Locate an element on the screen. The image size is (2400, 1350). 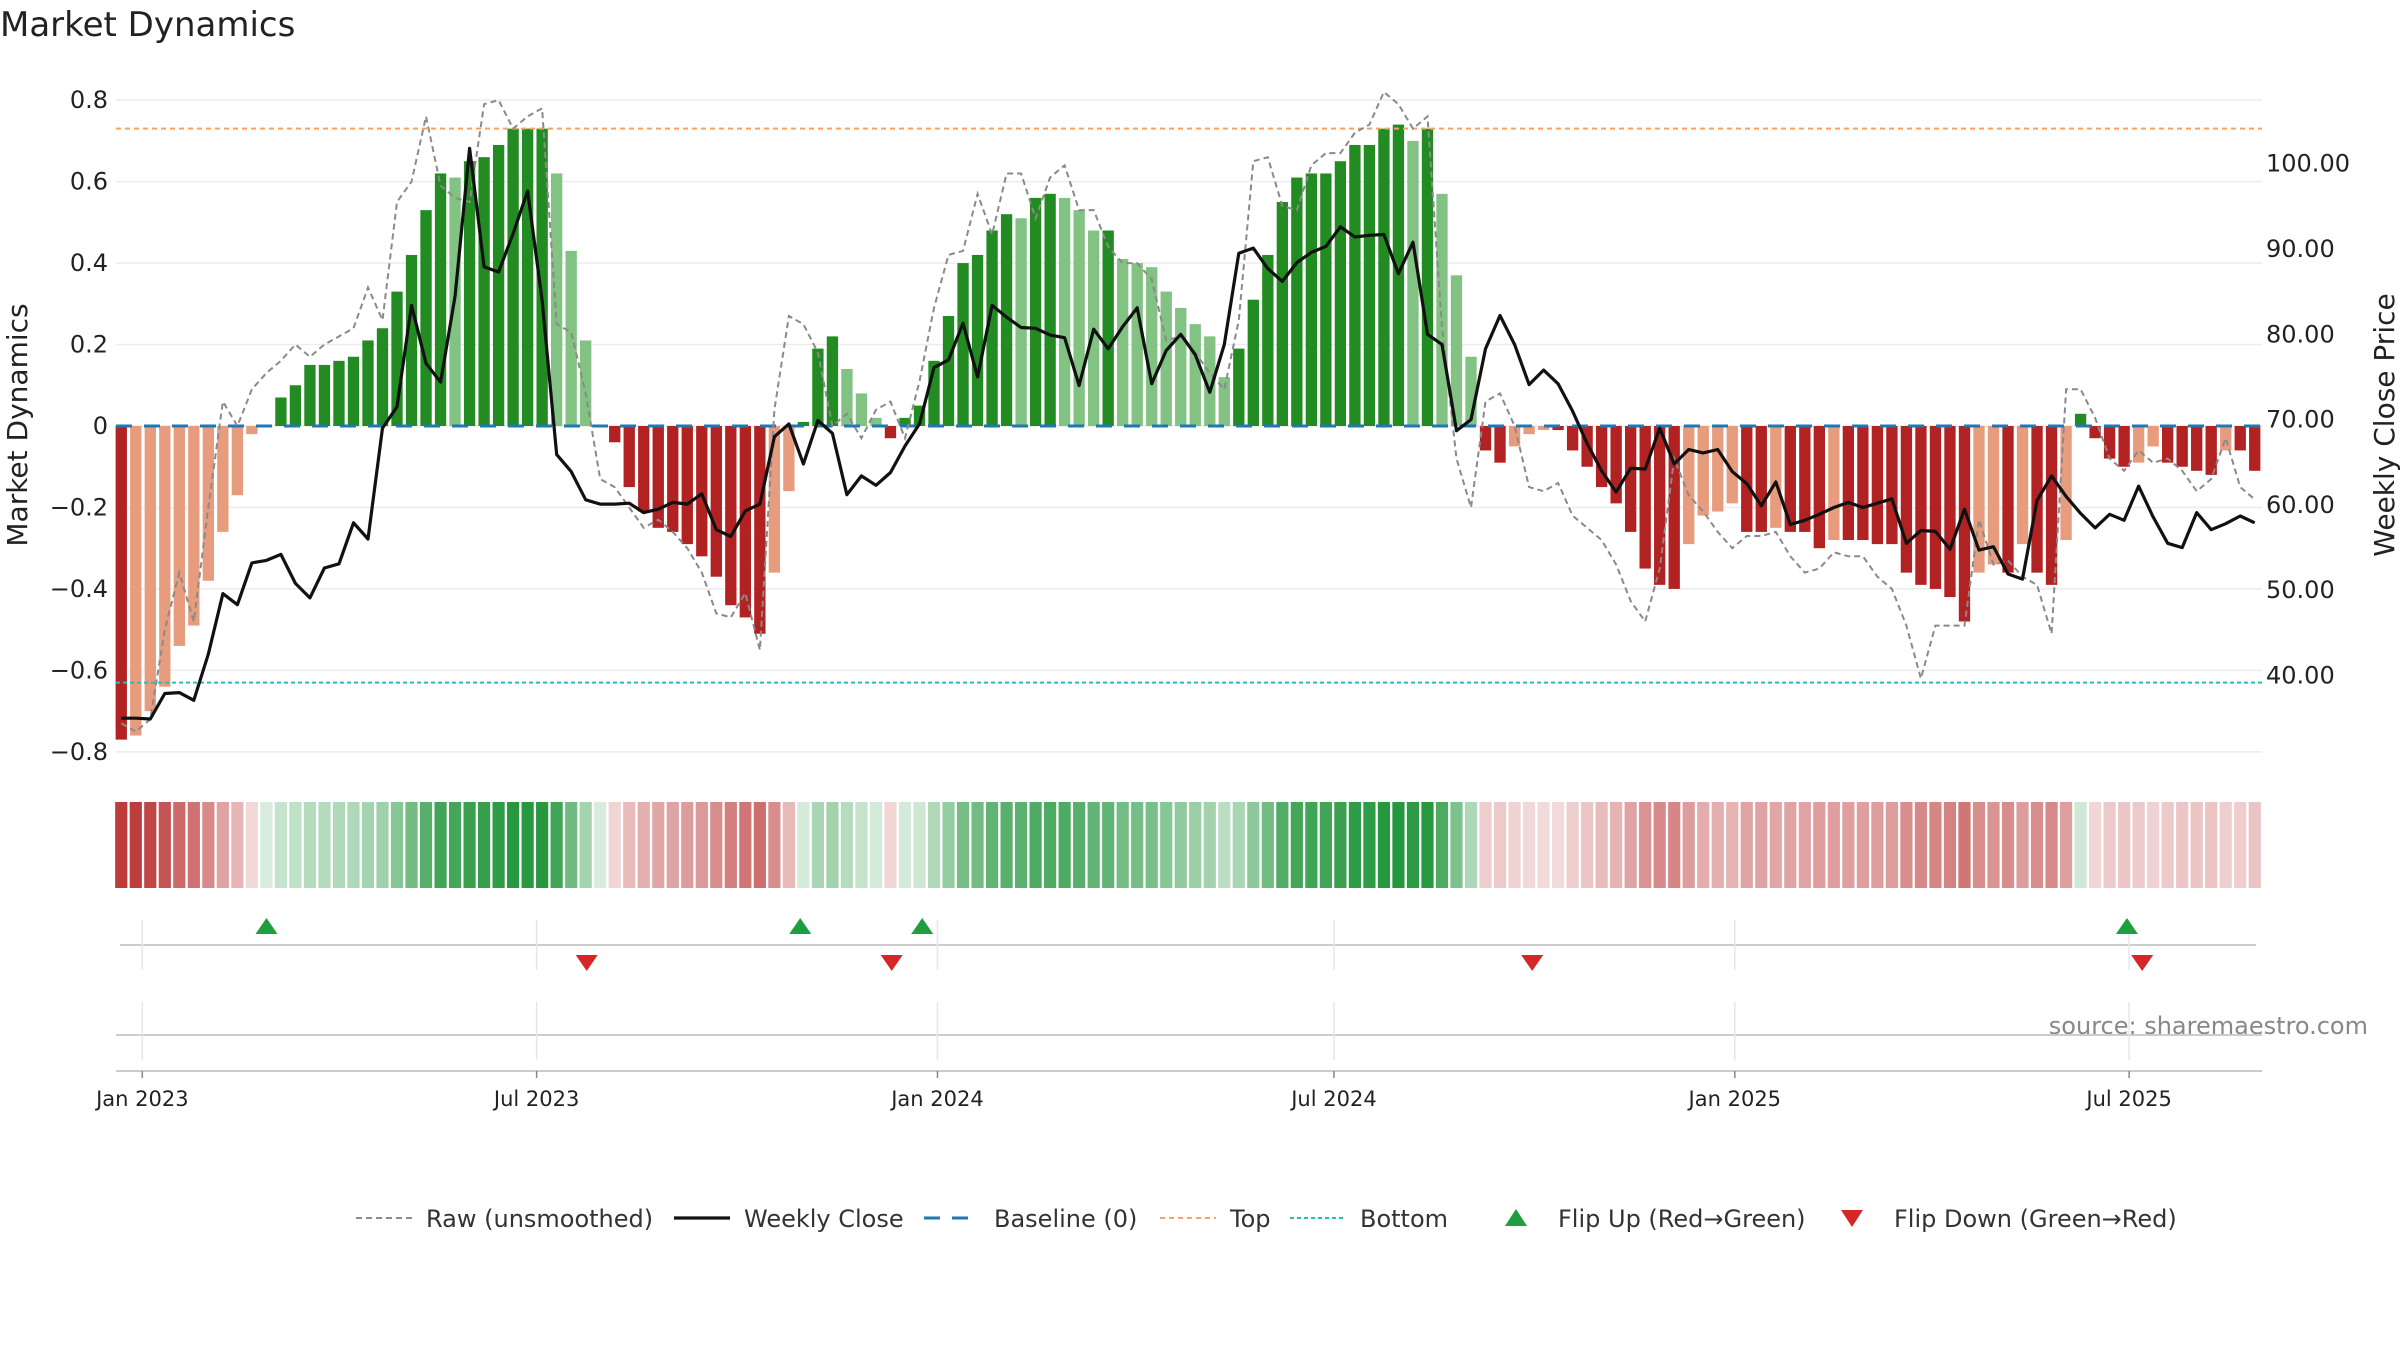
y-tick-label-right: 50.00 is located at coordinates (2300, 590).